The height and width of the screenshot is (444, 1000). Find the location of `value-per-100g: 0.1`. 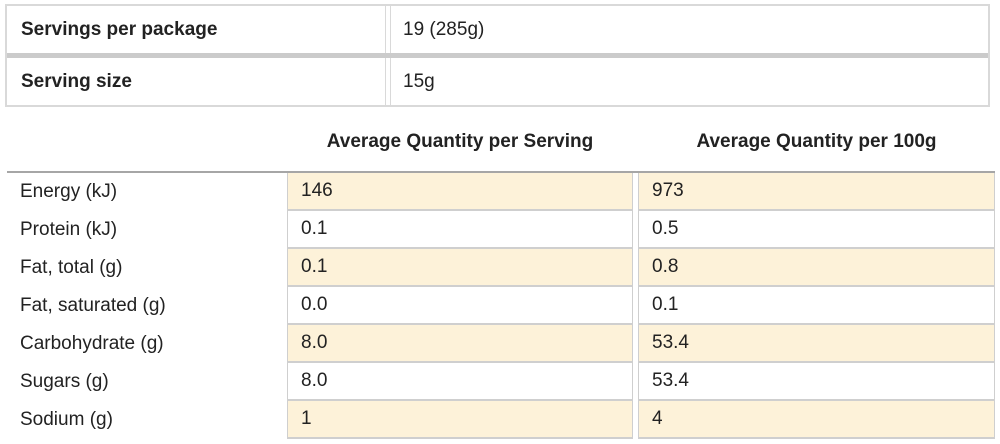

value-per-100g: 0.1 is located at coordinates (816, 306).